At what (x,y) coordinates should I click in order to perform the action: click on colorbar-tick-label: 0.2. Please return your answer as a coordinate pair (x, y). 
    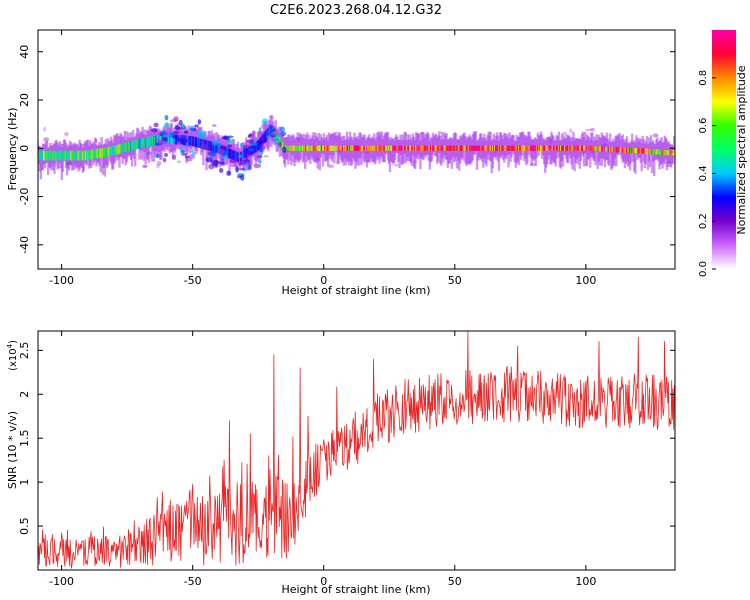
    Looking at the image, I should click on (703, 221).